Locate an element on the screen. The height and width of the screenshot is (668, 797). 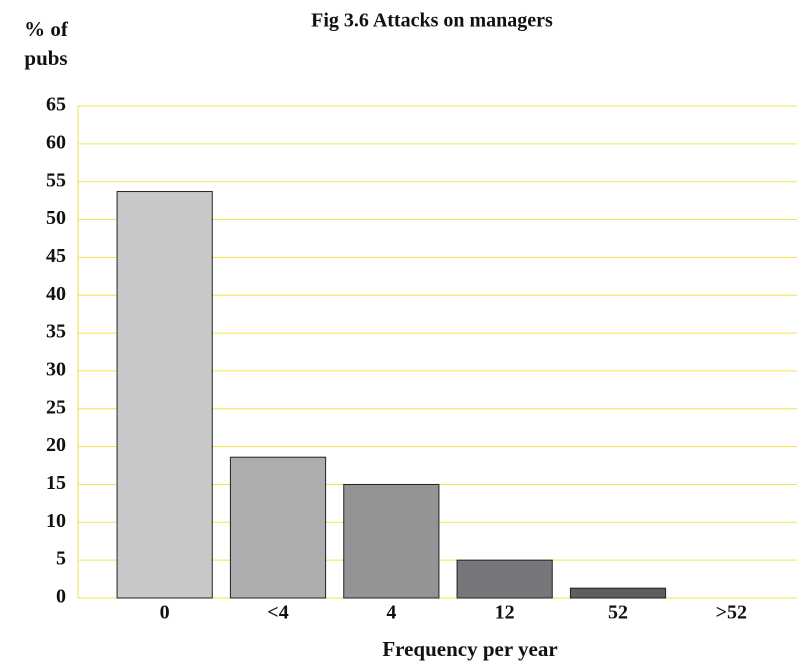
x-tick-label: <4 is located at coordinates (277, 613).